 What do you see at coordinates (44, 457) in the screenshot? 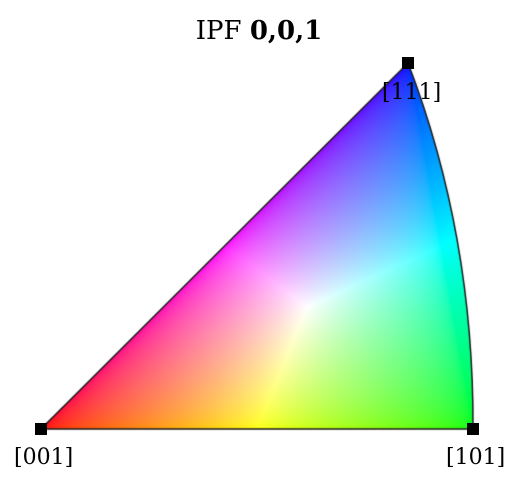
I see `corner-label-001: [001]` at bounding box center [44, 457].